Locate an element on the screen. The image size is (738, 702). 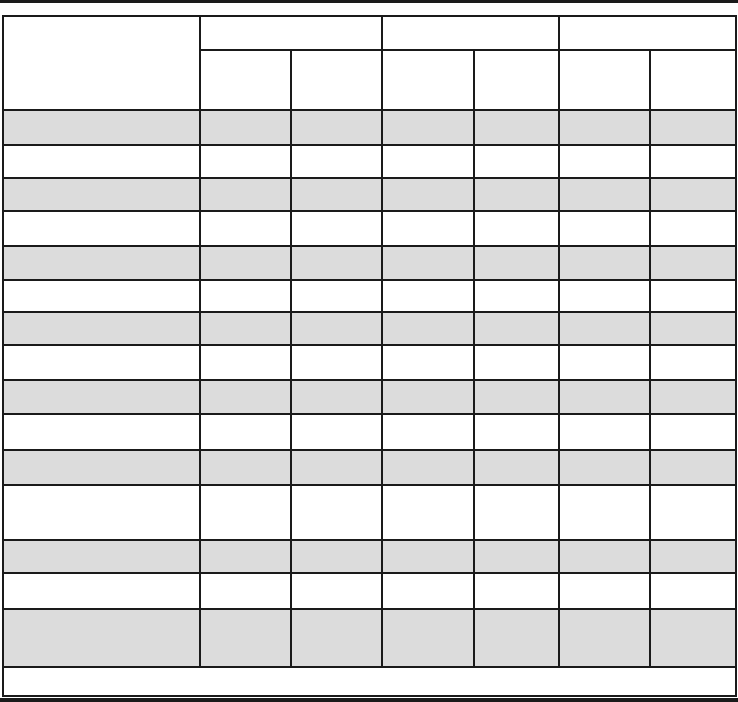
stub-header-cell is located at coordinates (101, 63).